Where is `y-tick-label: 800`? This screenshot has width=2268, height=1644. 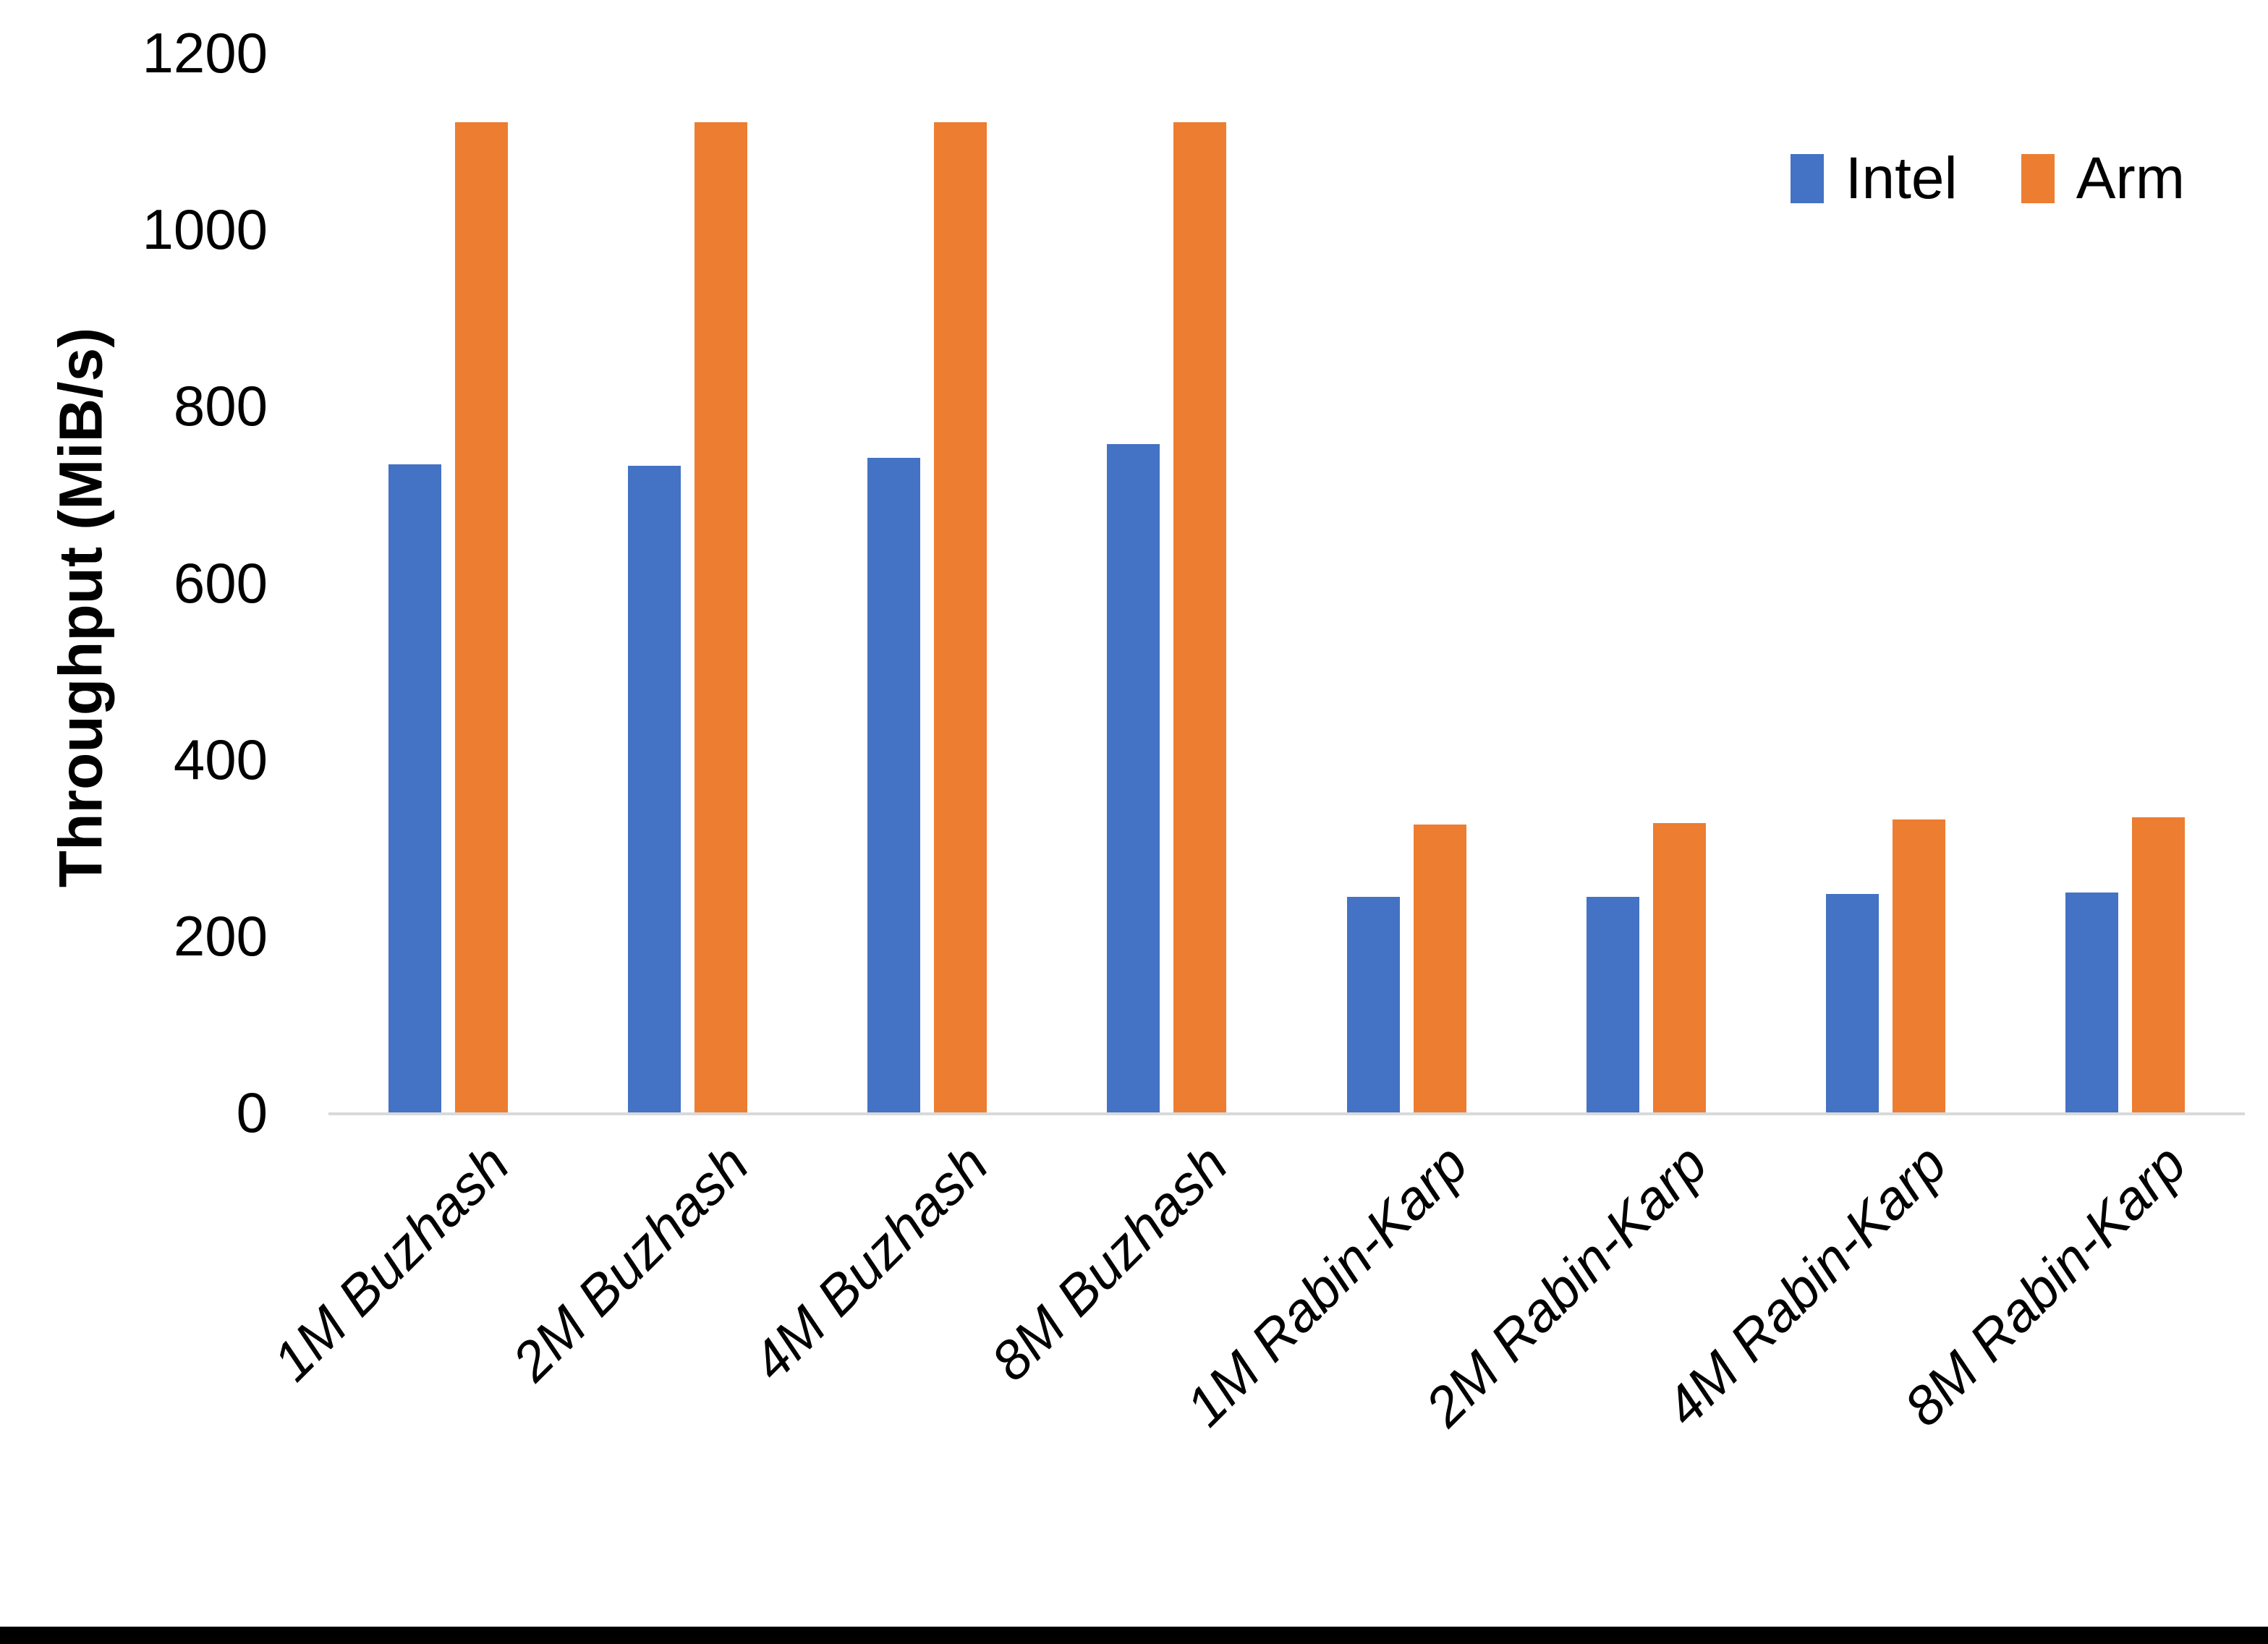 y-tick-label: 800 is located at coordinates (220, 406).